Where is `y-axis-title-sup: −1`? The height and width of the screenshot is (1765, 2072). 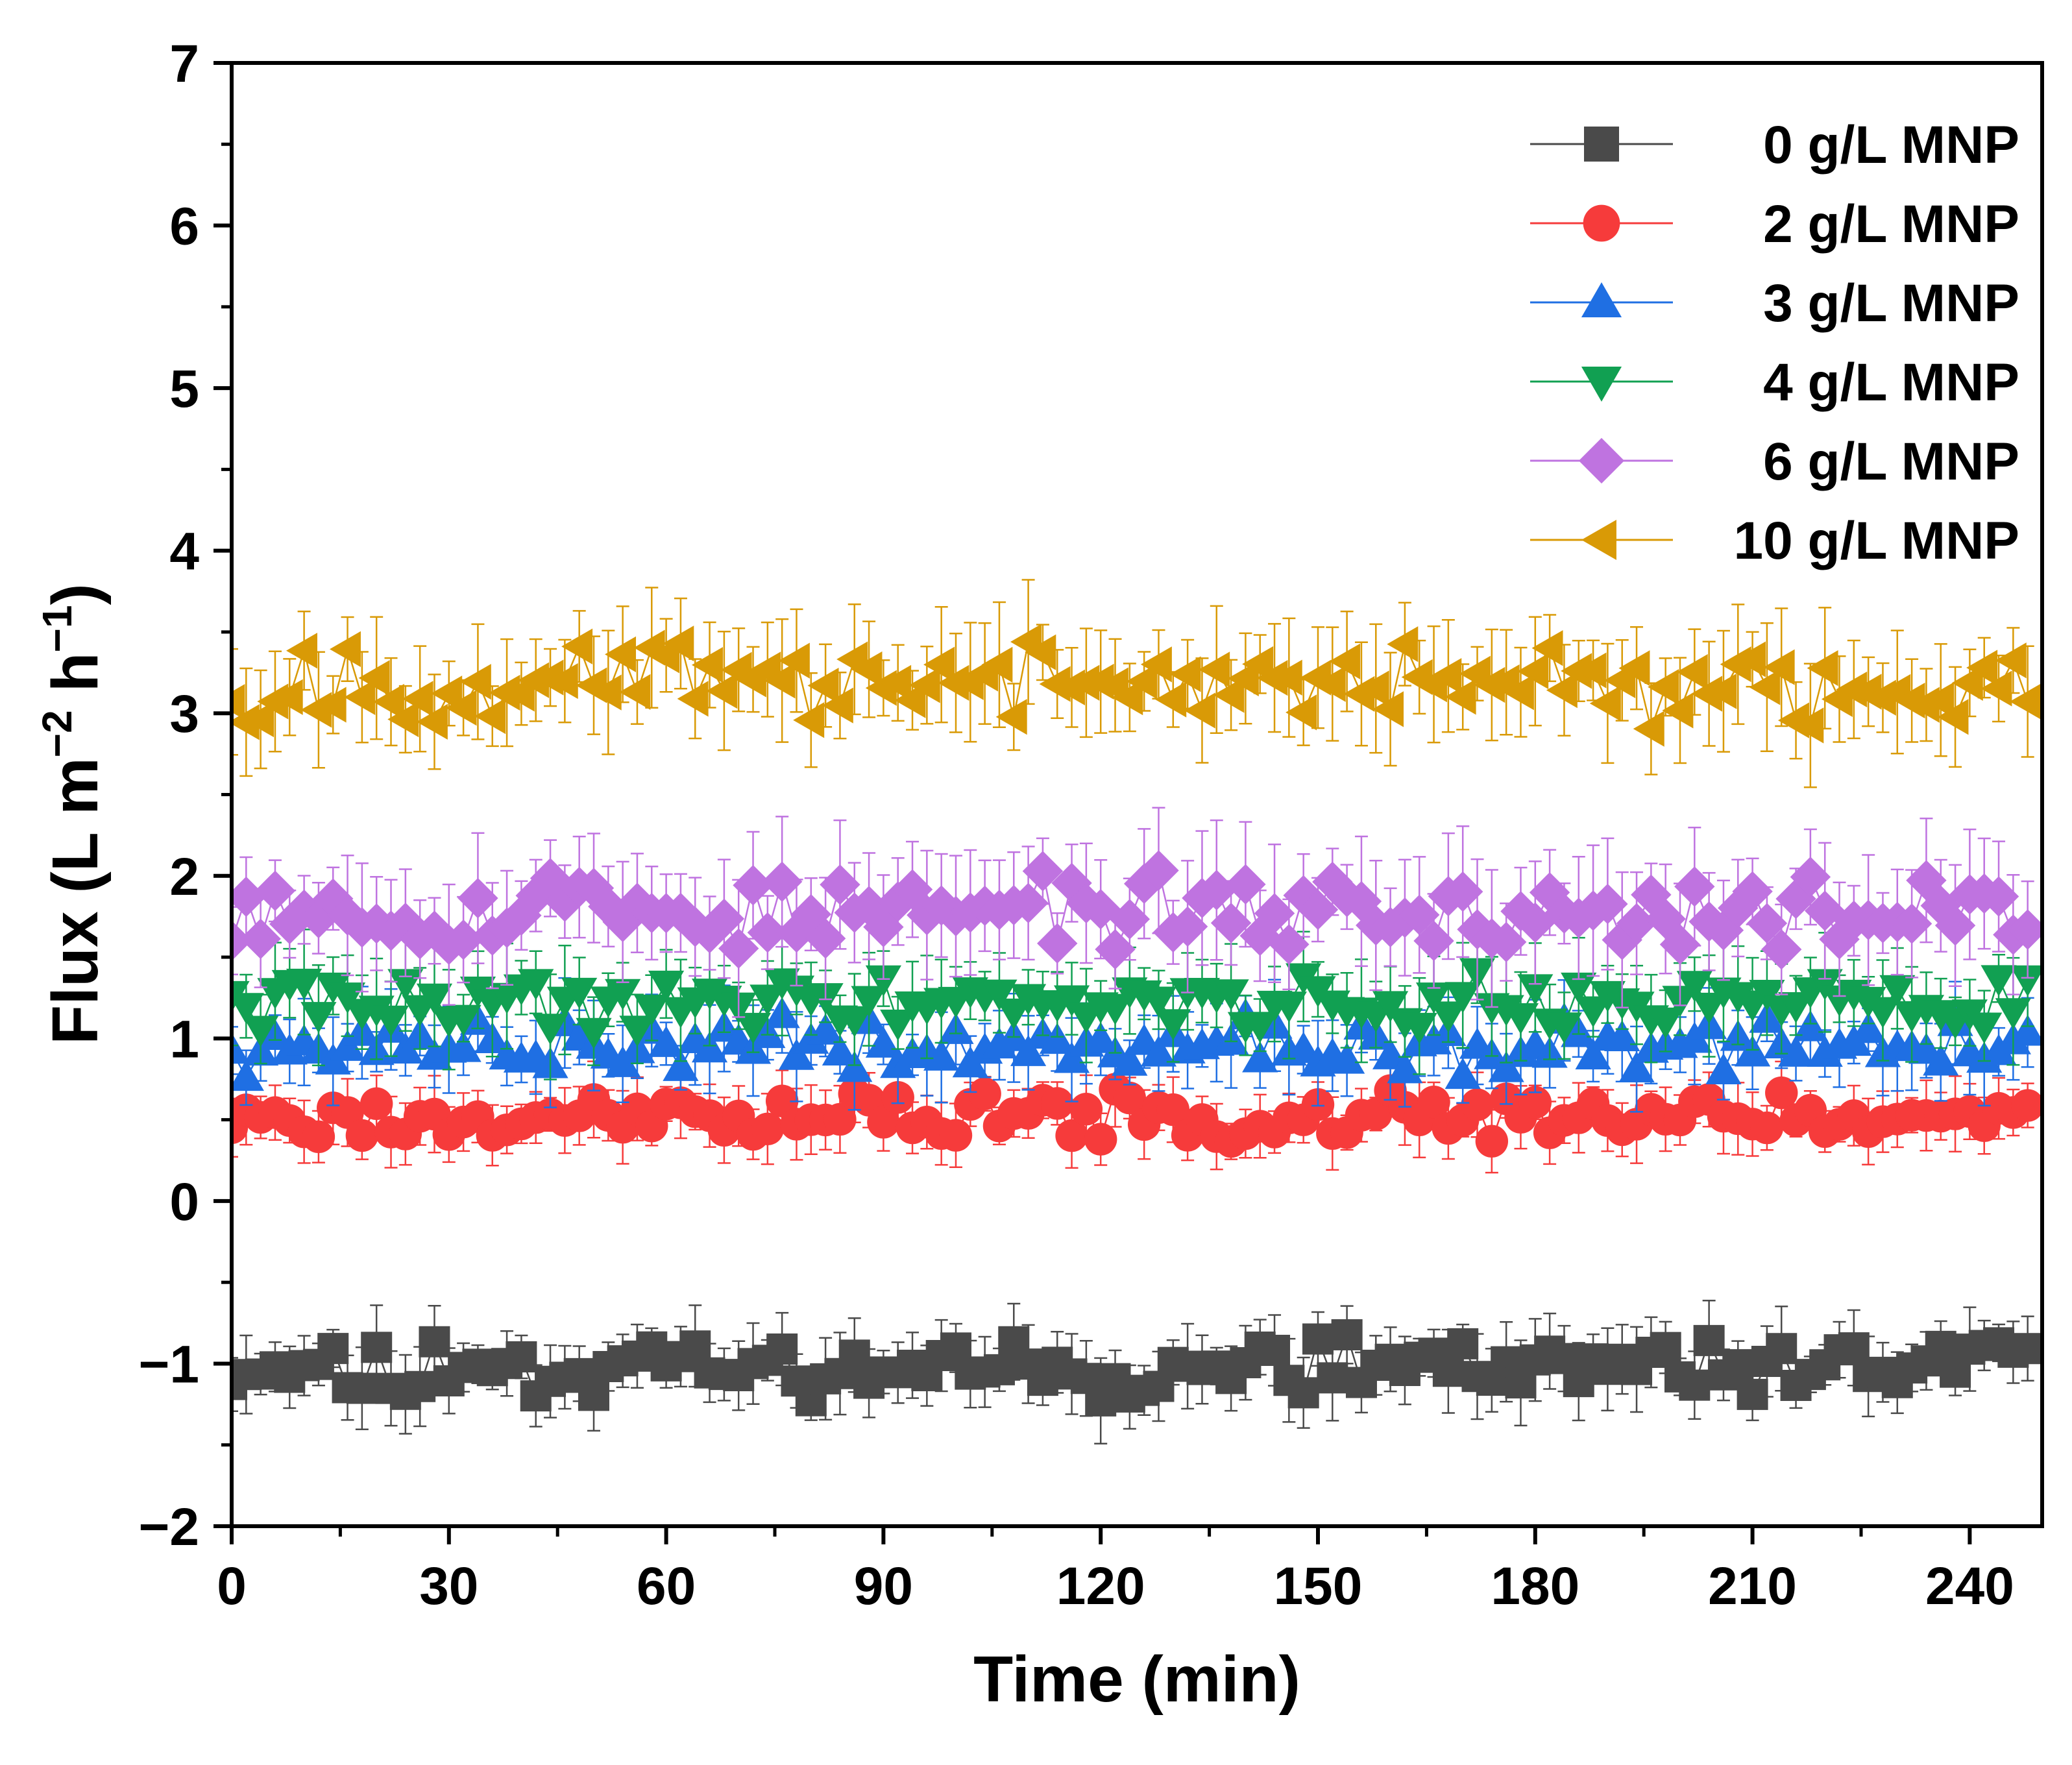 y-axis-title-sup: −1 is located at coordinates (57, 628).